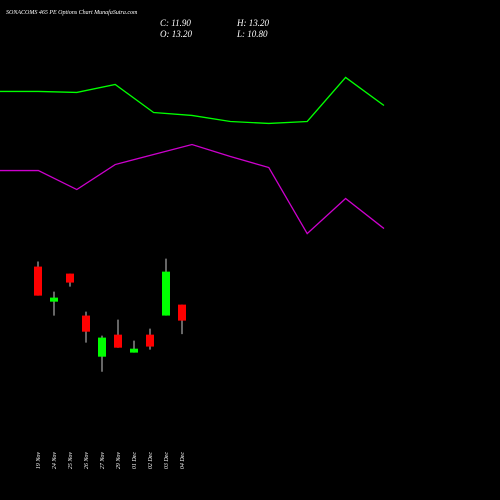 The image size is (500, 500). Describe the element at coordinates (252, 23) in the screenshot. I see `high-label: H: 13.20` at that location.